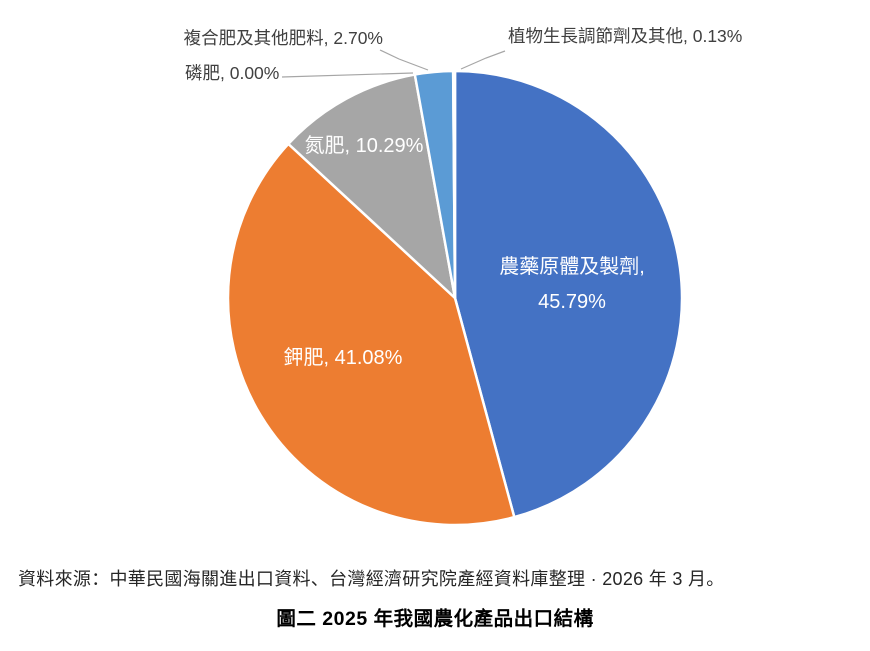 This screenshot has width=870, height=651. Describe the element at coordinates (347, 75) in the screenshot. I see `leader-line-phosphate` at that location.